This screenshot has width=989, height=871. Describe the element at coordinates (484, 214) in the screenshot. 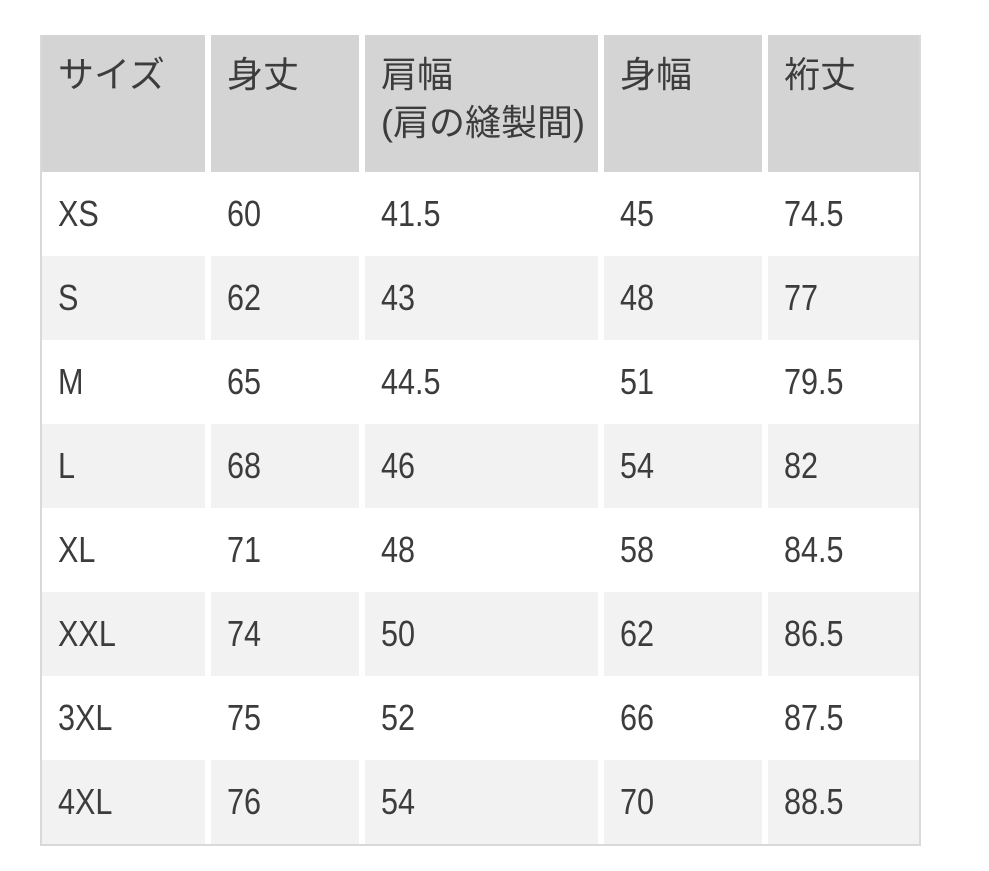

I see `value-cell: 41.5` at that location.